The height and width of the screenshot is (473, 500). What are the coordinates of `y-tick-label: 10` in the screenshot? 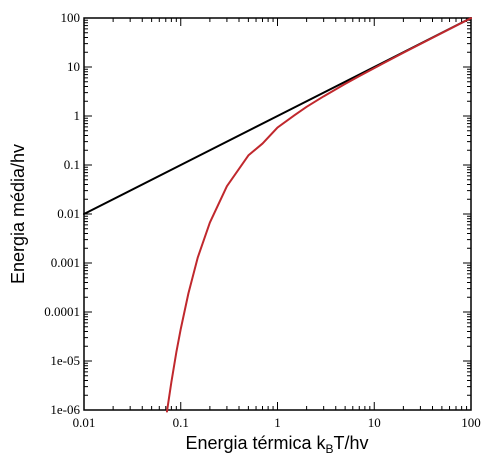 It's located at (73, 66).